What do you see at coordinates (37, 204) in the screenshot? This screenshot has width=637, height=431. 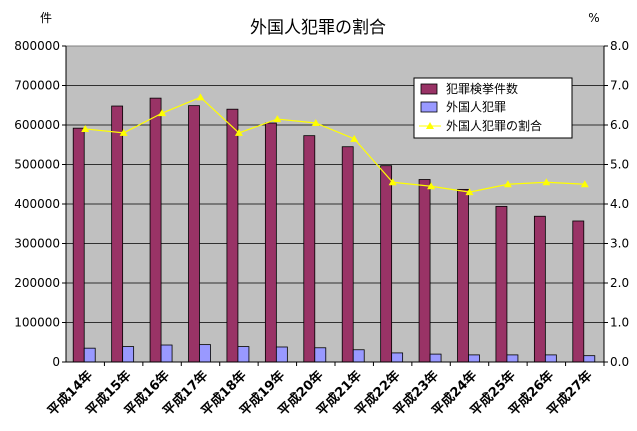 I see `y-left-tick-label: 400000` at bounding box center [37, 204].